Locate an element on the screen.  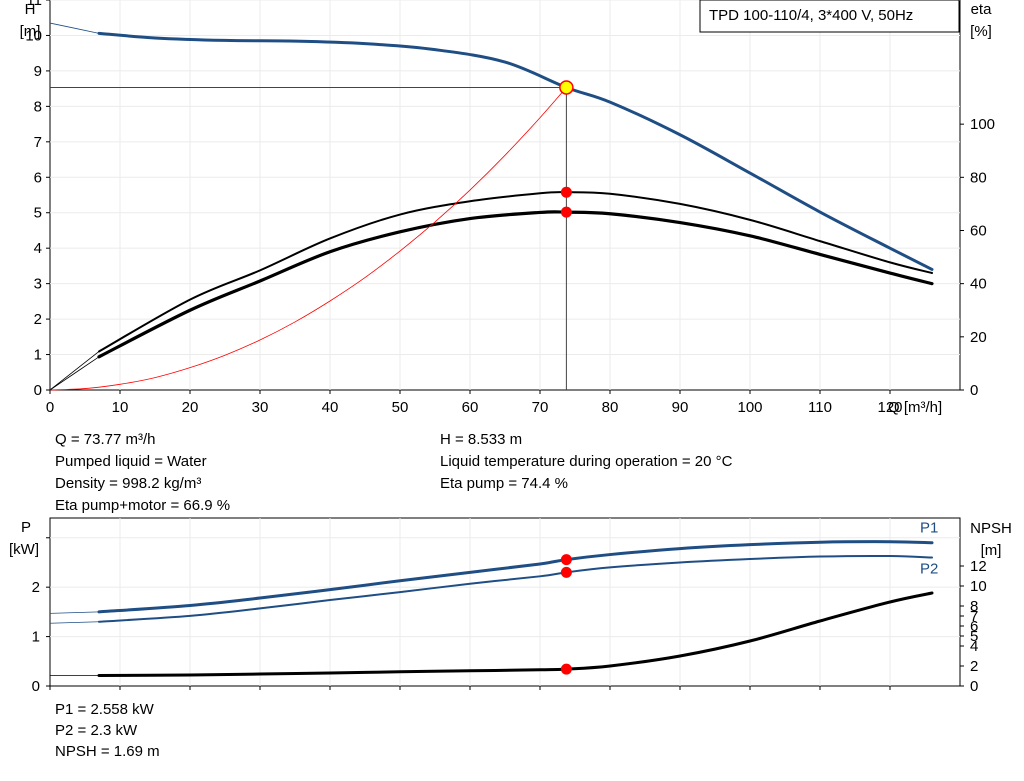
top-y-right-tick-label: 80 is located at coordinates (978, 177).